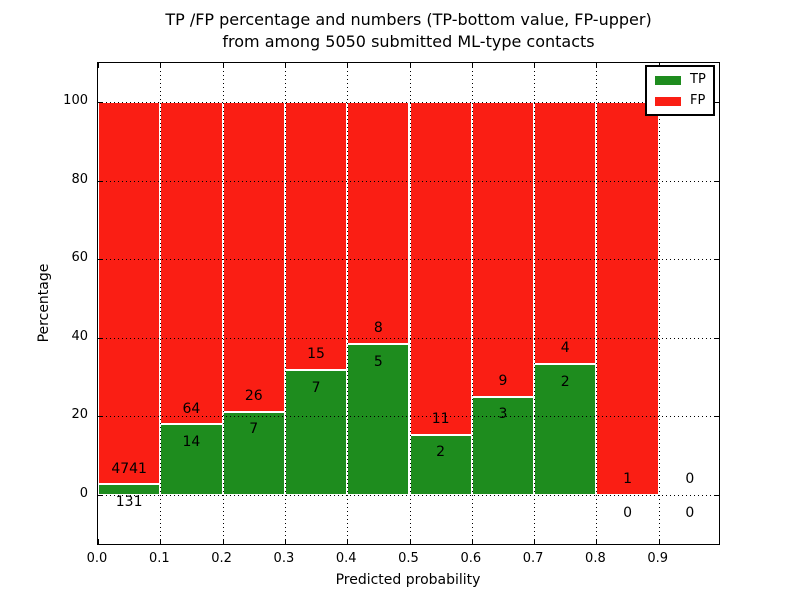 This screenshot has width=800, height=600. What do you see at coordinates (79, 179) in the screenshot?
I see `y-tick-label: 80` at bounding box center [79, 179].